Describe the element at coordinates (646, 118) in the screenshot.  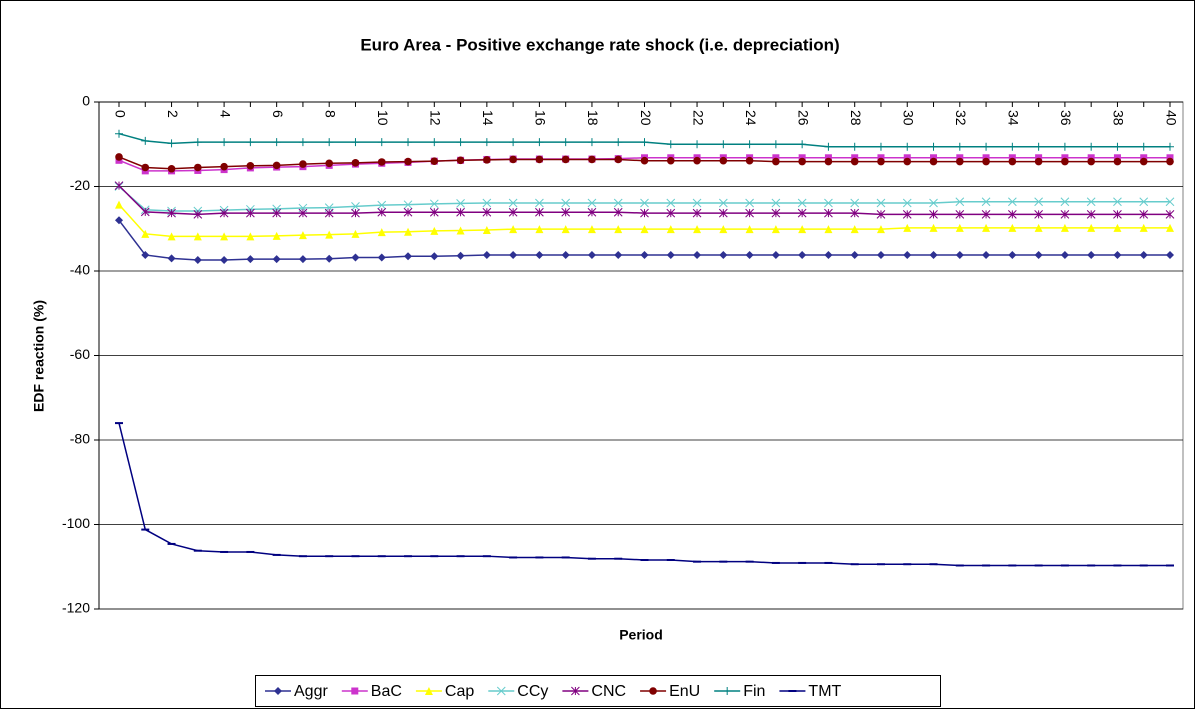
I see `x-tick-label: 20` at that location.